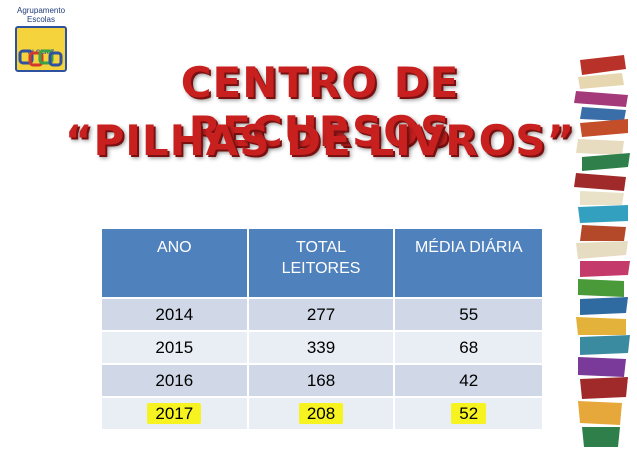 The image size is (637, 467). I want to click on header-total-leitores: TOTAL LEITORES, so click(321, 263).